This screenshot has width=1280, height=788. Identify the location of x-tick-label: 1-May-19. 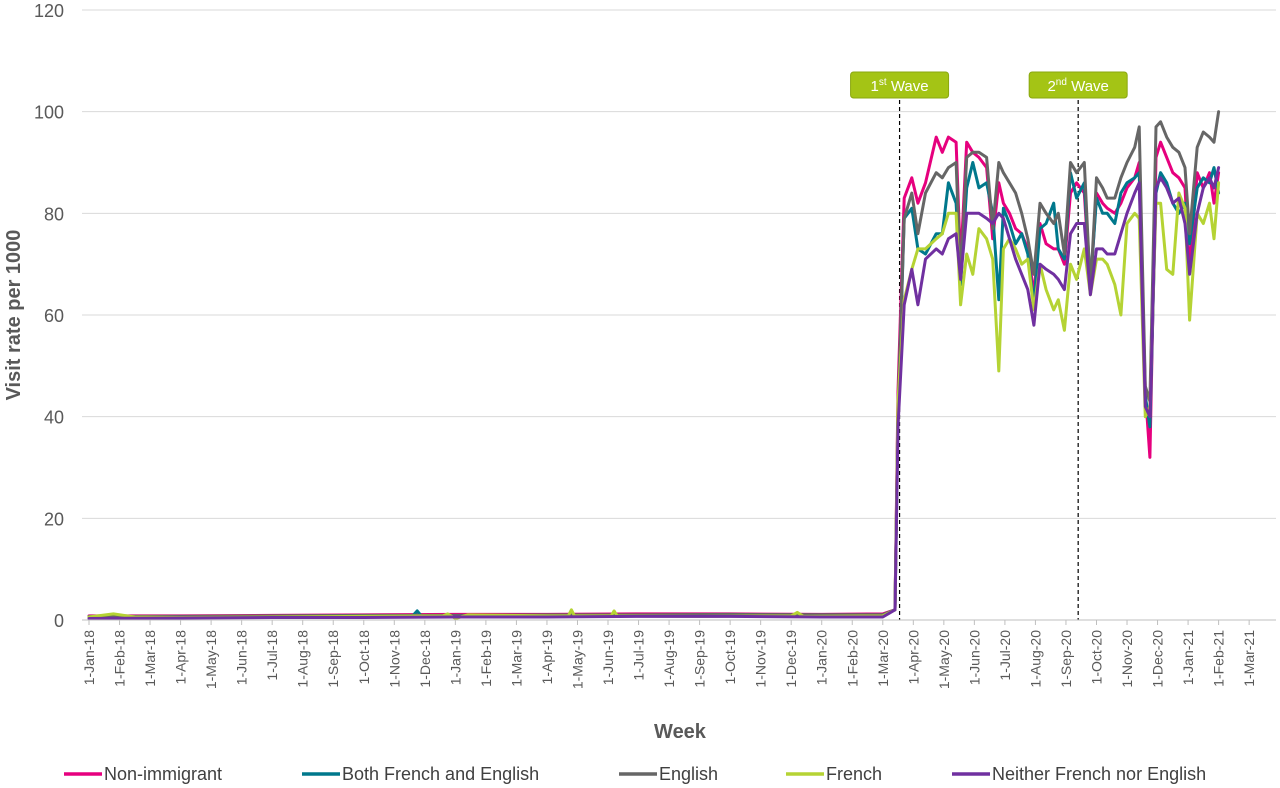
(577, 659).